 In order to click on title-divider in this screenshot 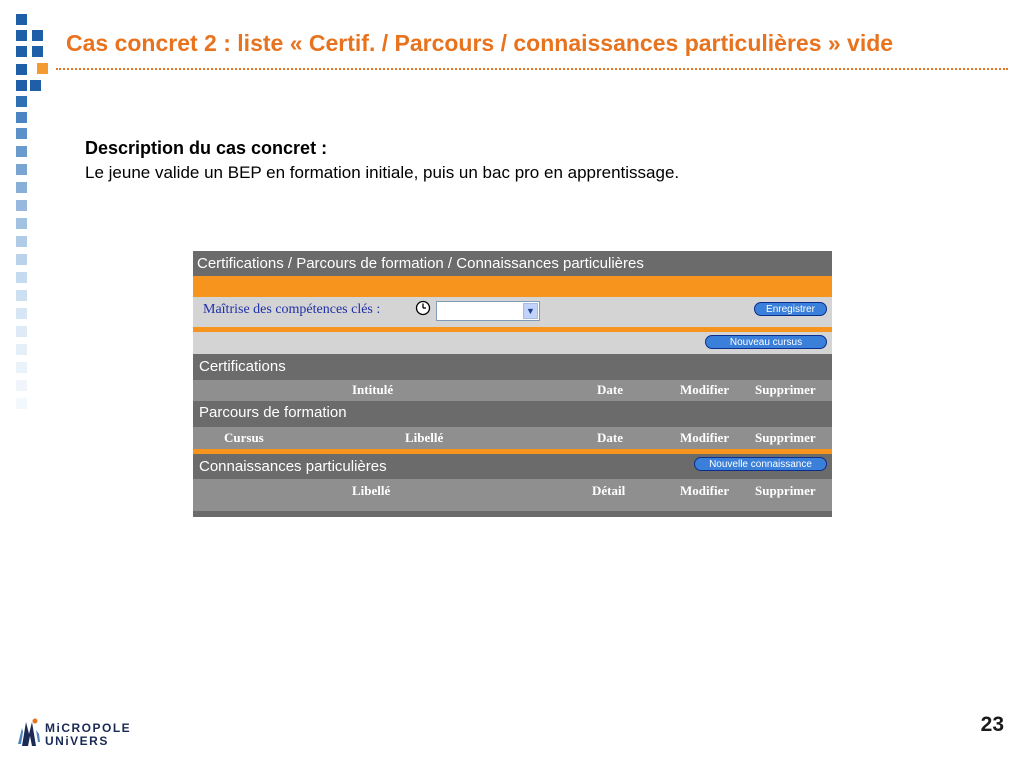, I will do `click(532, 69)`.